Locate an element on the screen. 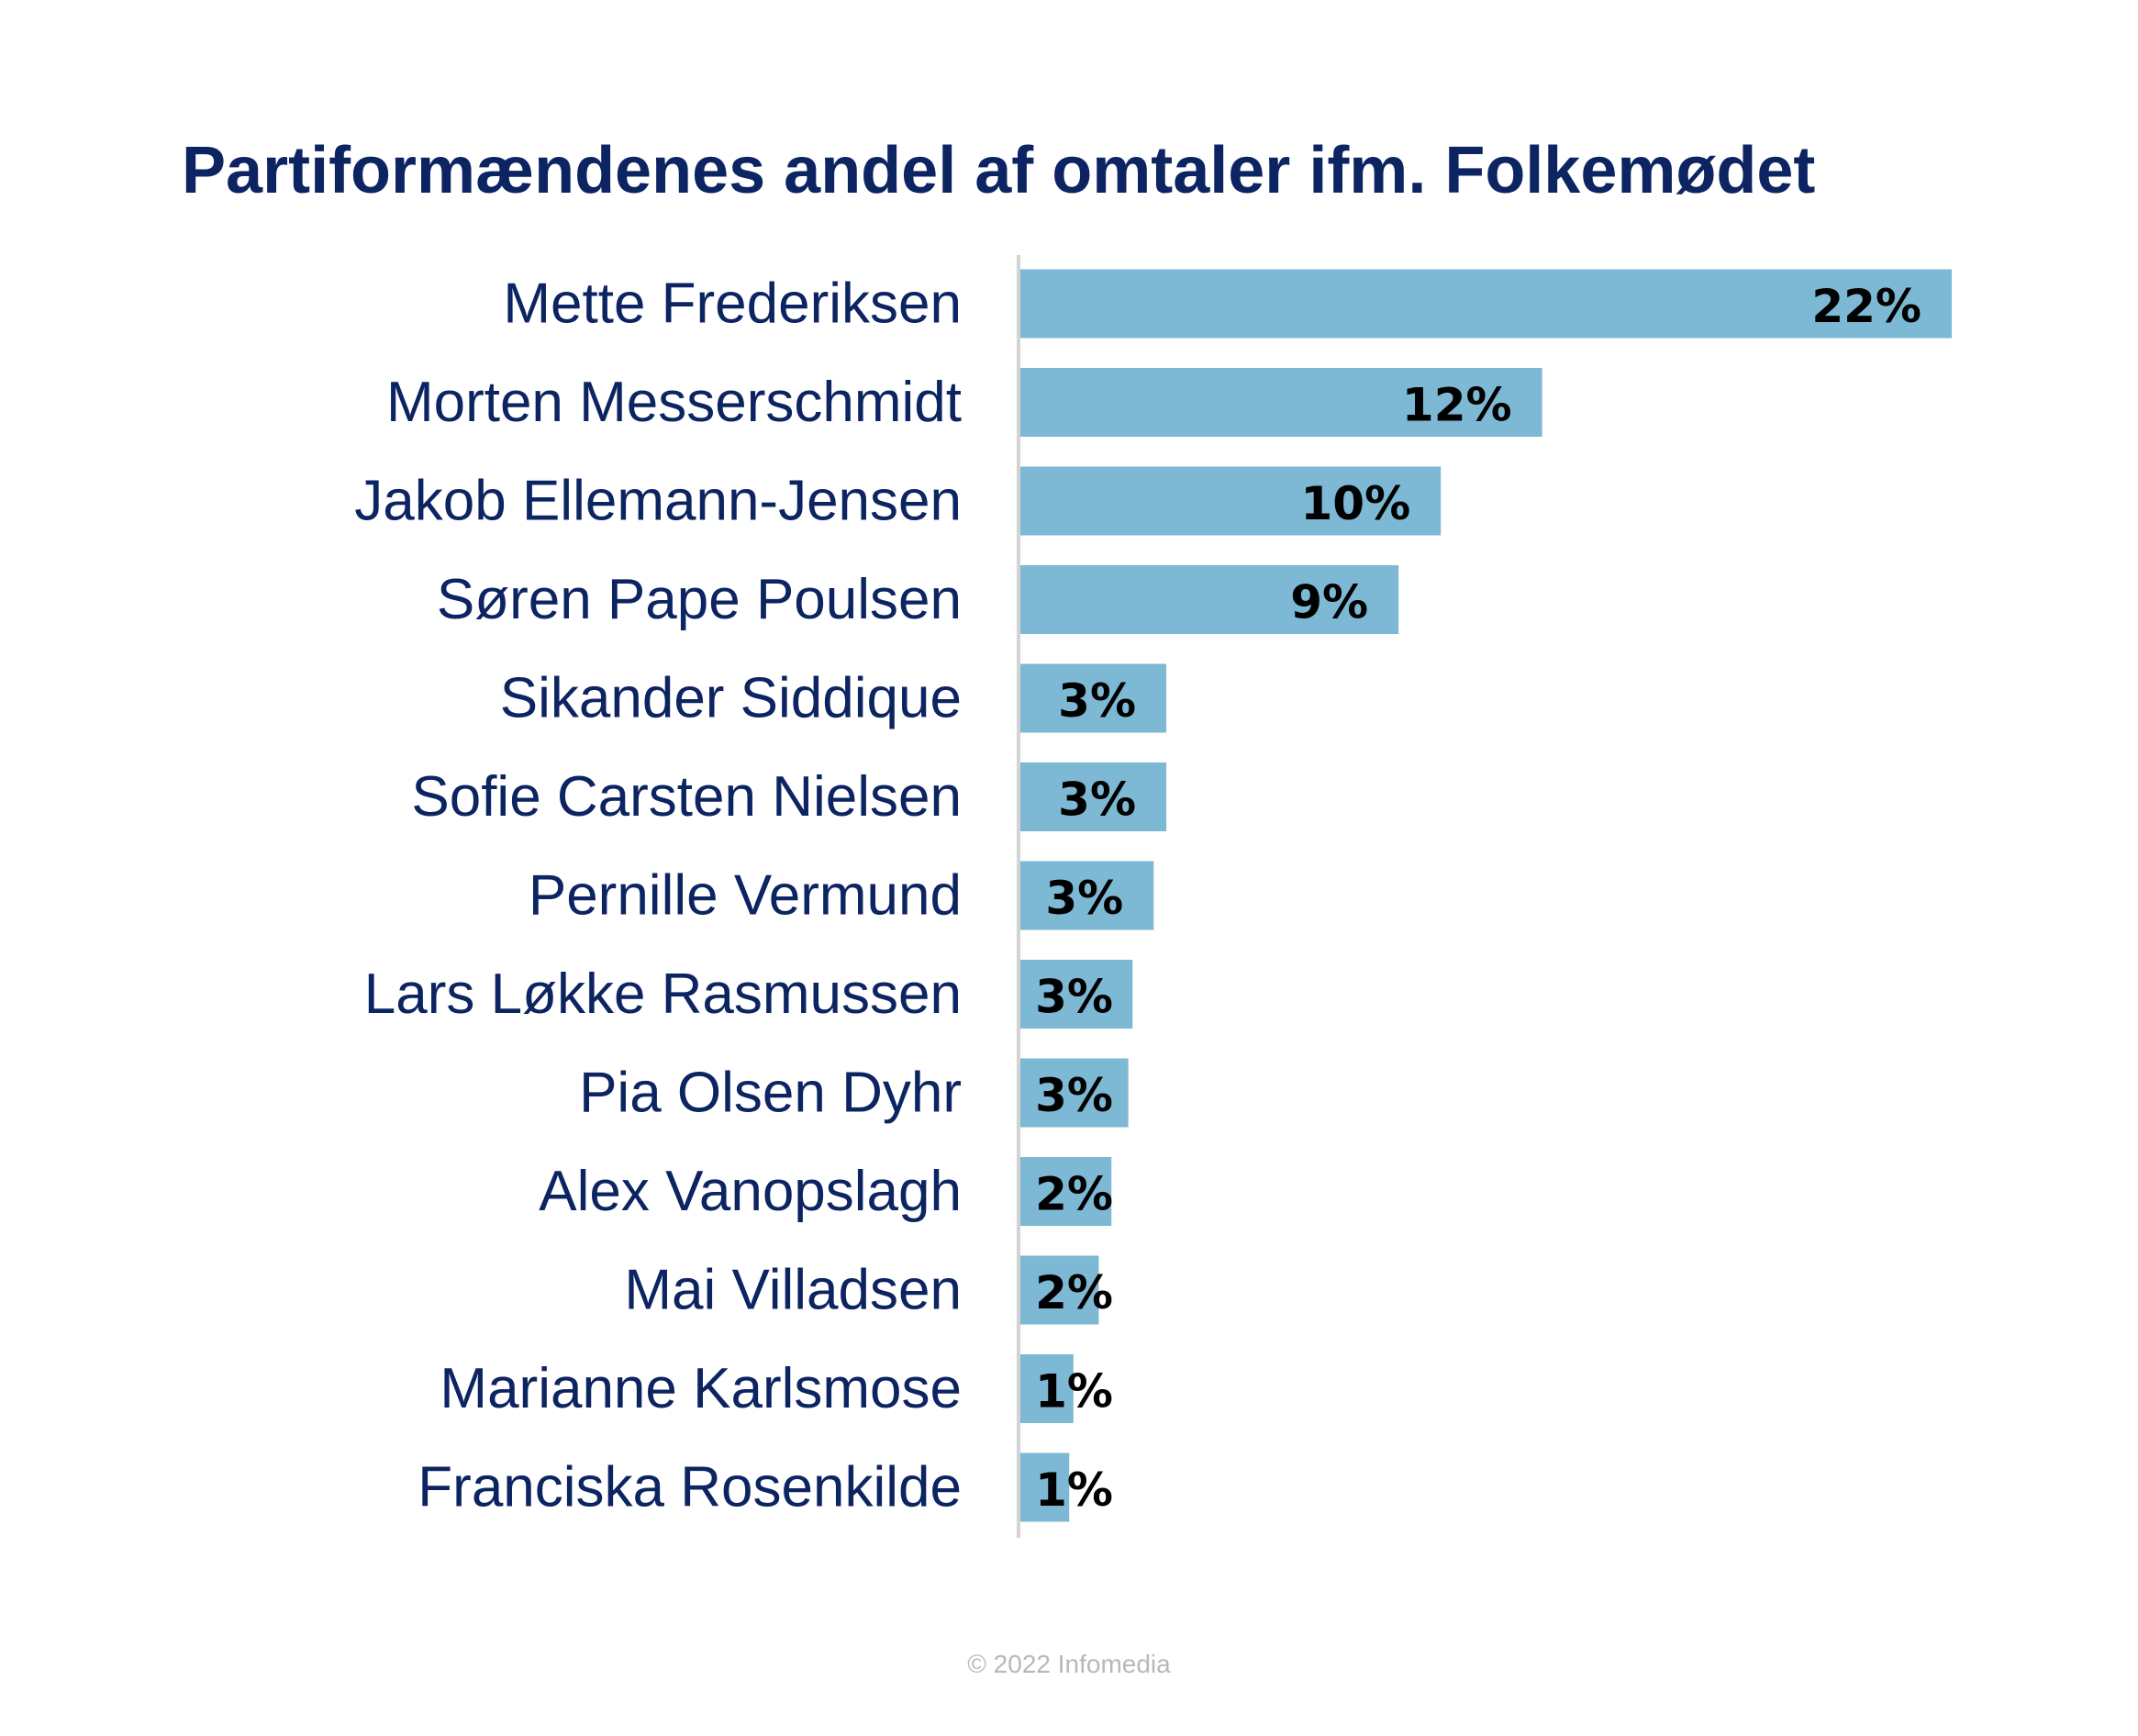 Image resolution: width=2138 pixels, height=1736 pixels. category-label: Franciska Rosenkilde is located at coordinates (690, 1487).